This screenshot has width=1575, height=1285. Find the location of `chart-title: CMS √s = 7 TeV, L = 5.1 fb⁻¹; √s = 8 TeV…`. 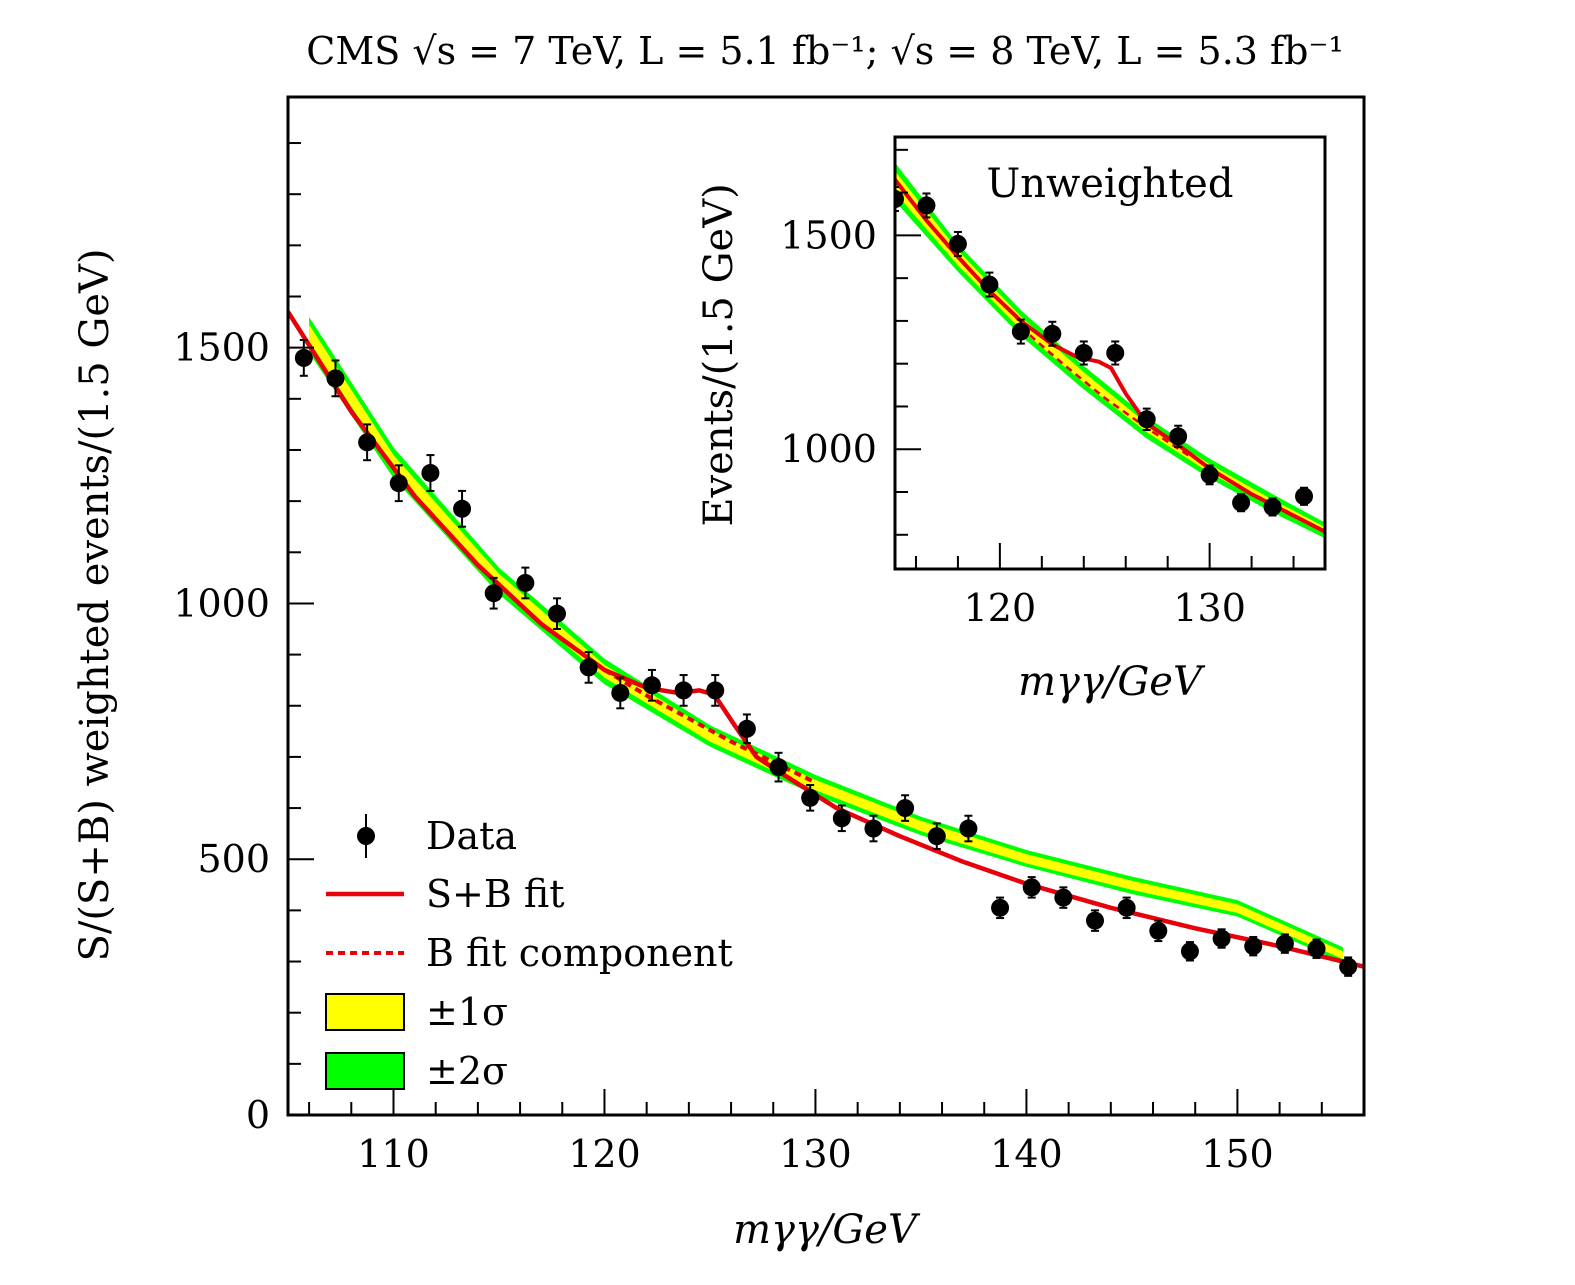

chart-title: CMS √s = 7 TeV, L = 5.1 fb⁻¹; √s = 8 TeV… is located at coordinates (824, 51).